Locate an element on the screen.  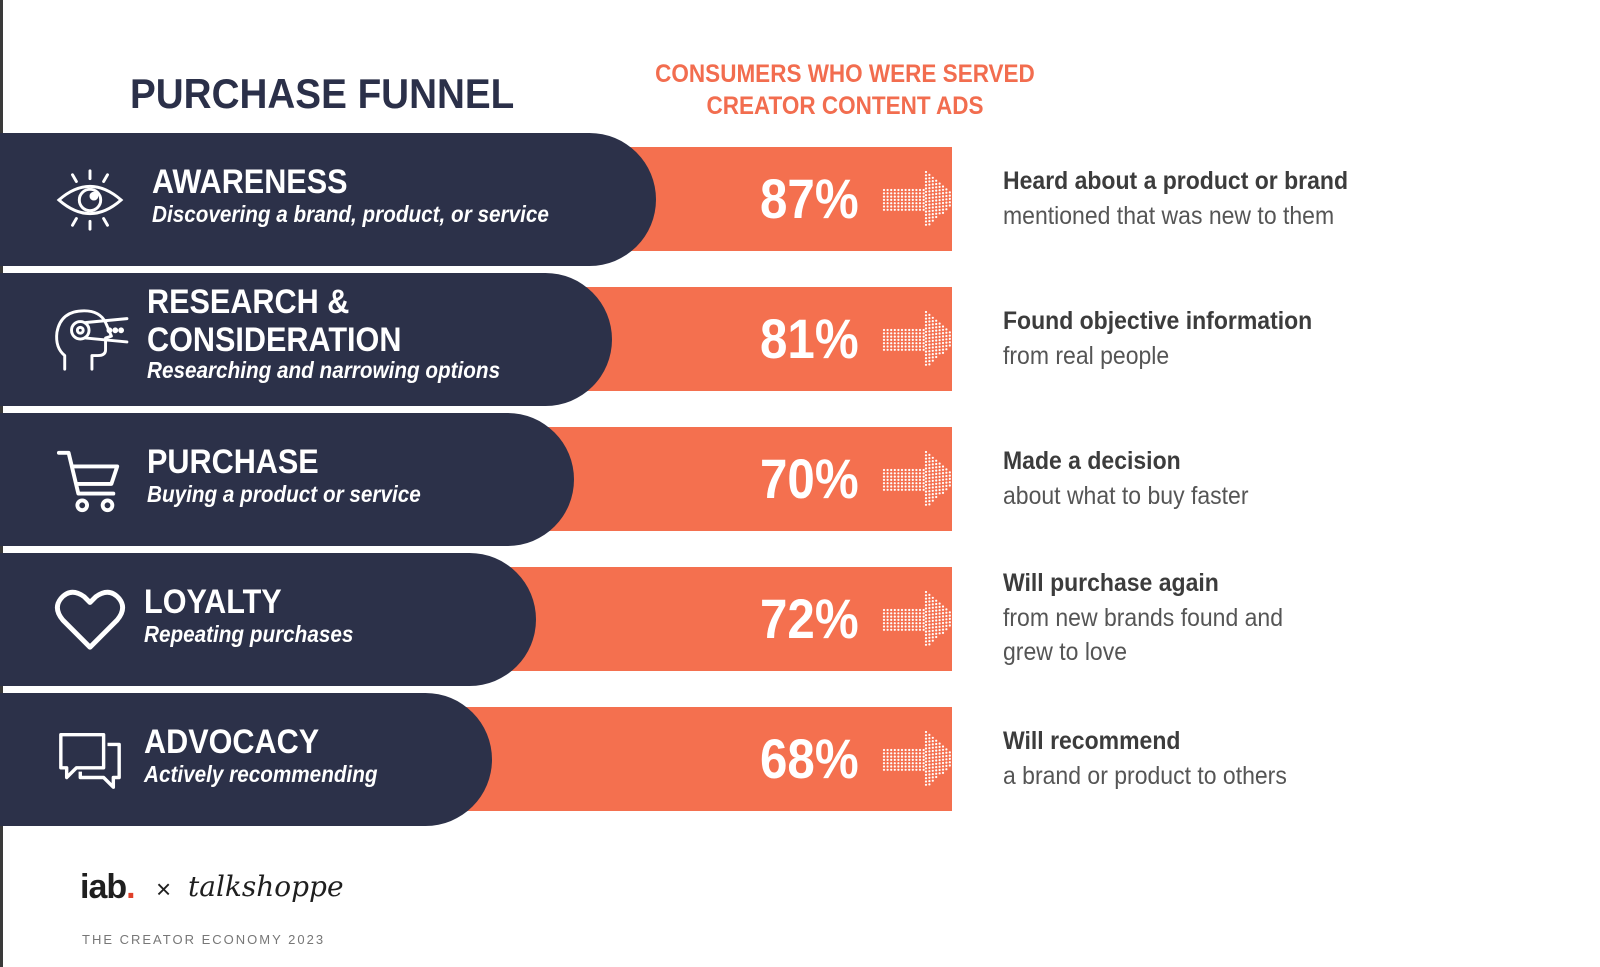
outcome-detail-line: about what to buy faster is located at coordinates (1126, 496).